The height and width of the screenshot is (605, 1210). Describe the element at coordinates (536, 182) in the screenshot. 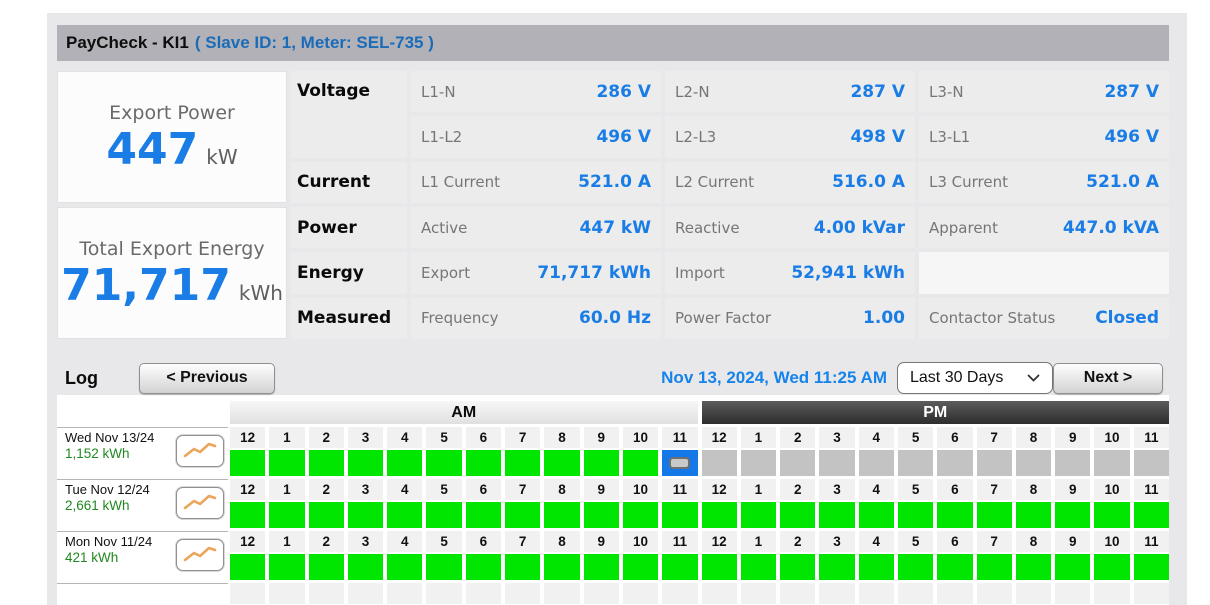

I see `metric-cell: L1 Current 521.0 A` at that location.